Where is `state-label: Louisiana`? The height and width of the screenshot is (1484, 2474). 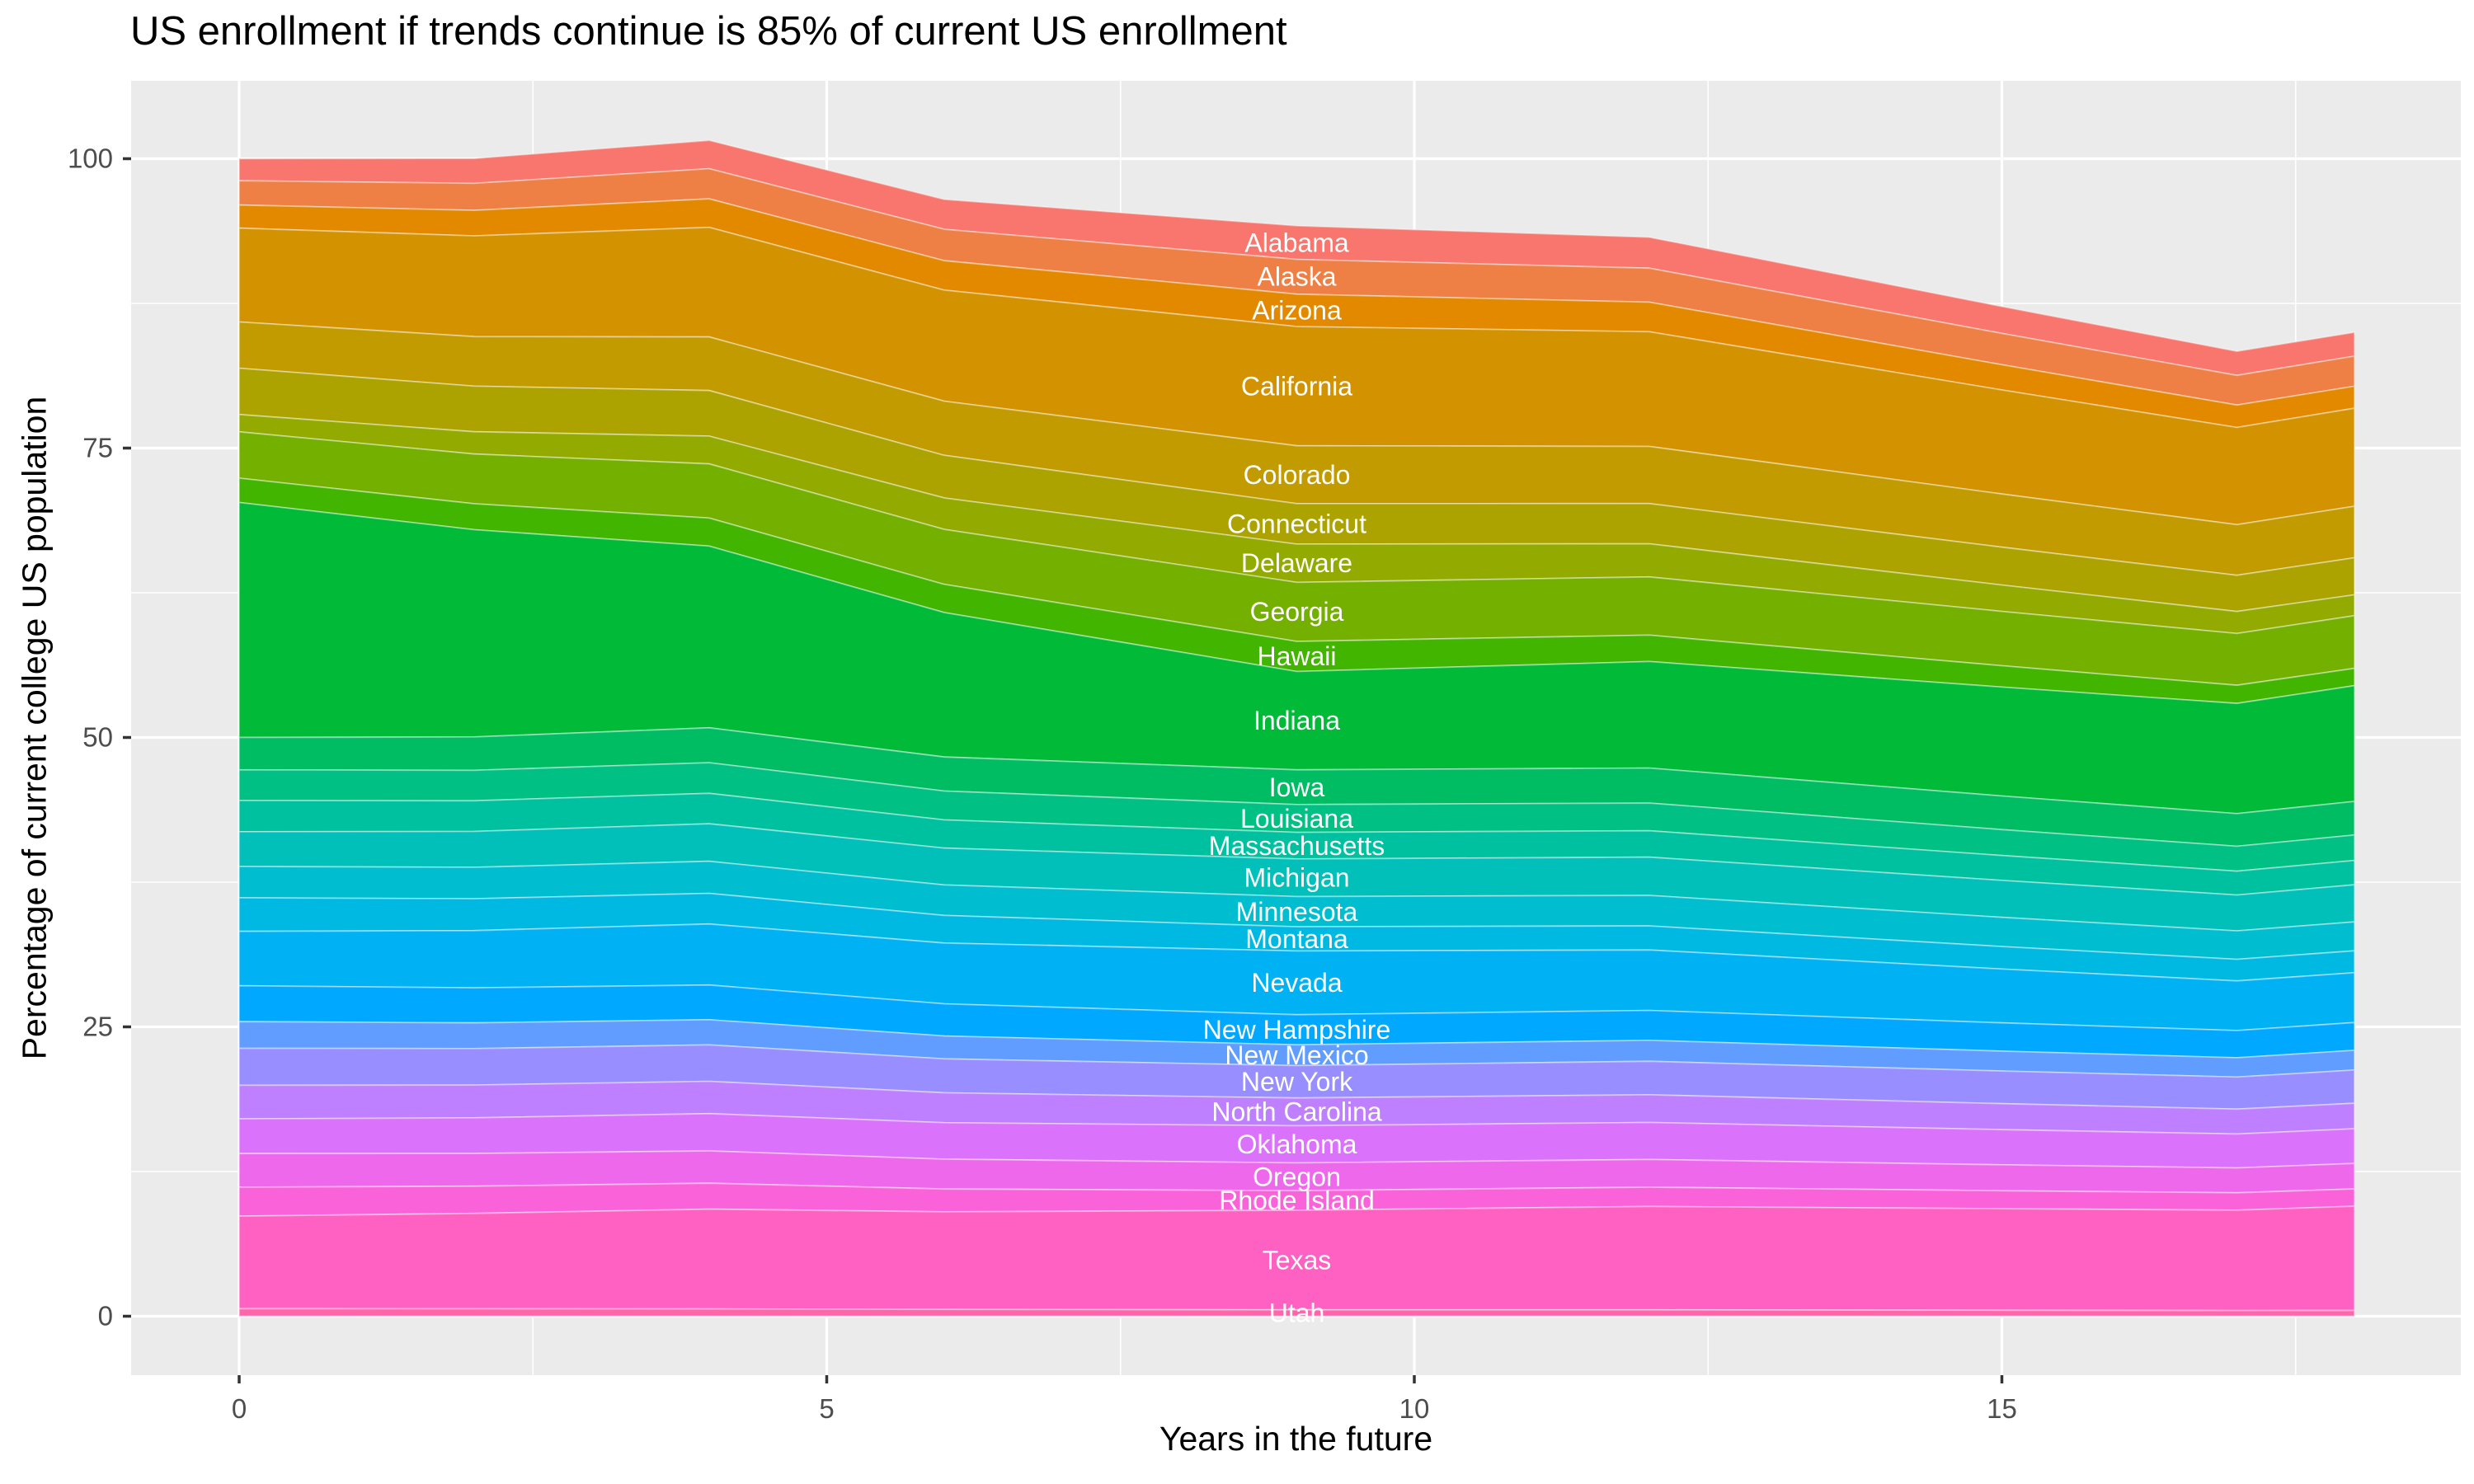 state-label: Louisiana is located at coordinates (1296, 819).